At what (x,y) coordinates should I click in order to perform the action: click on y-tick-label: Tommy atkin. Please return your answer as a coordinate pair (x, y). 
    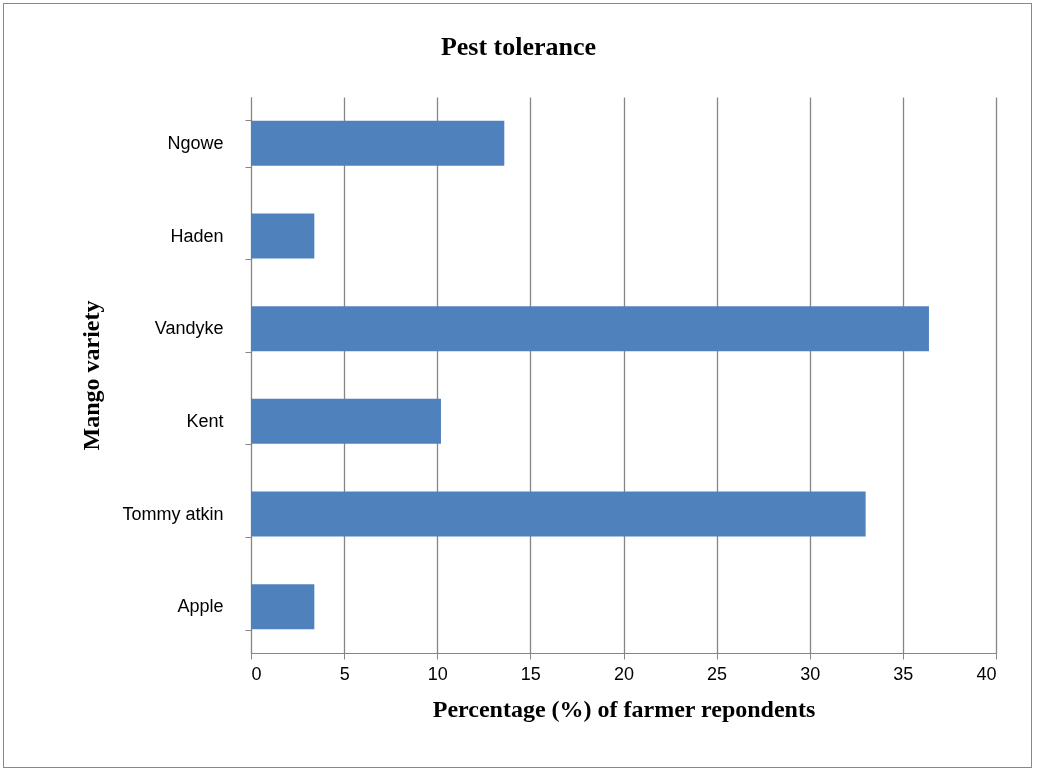
    Looking at the image, I should click on (173, 513).